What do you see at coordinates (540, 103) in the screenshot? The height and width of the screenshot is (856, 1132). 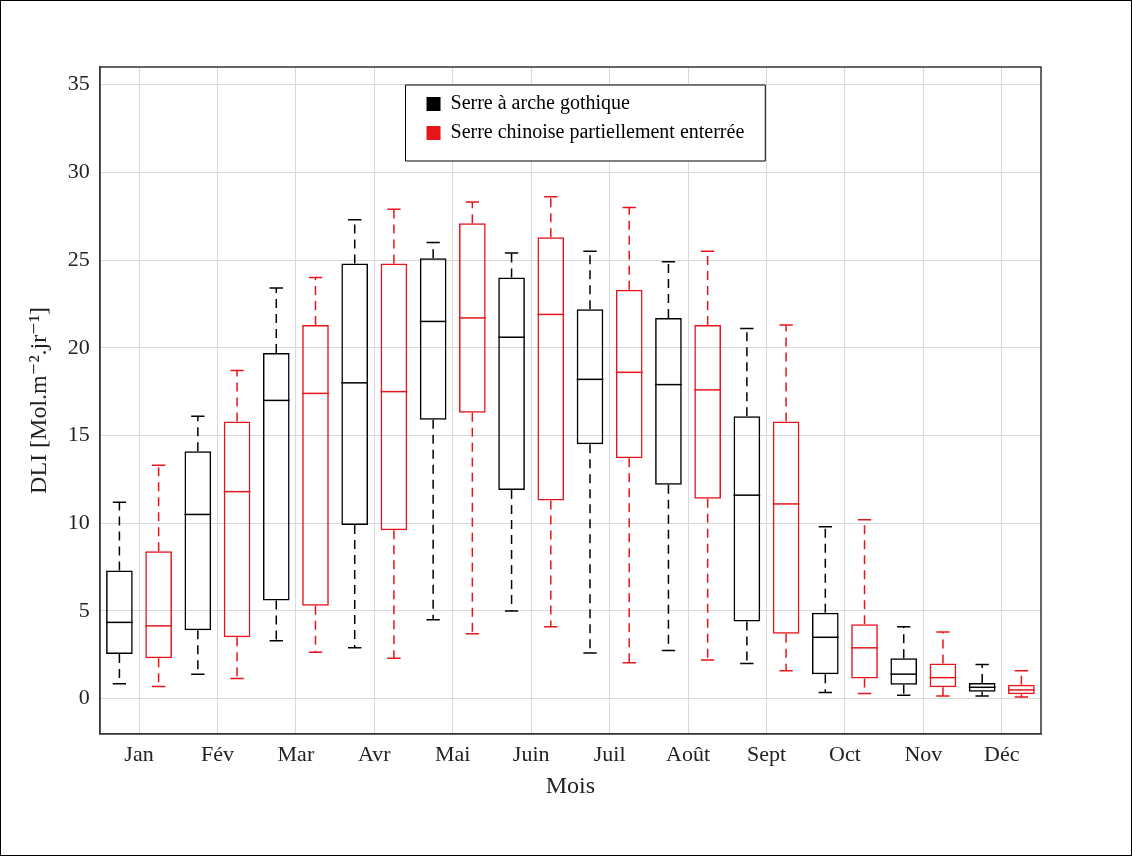 I see `legend-label: Serre à arche gothique` at bounding box center [540, 103].